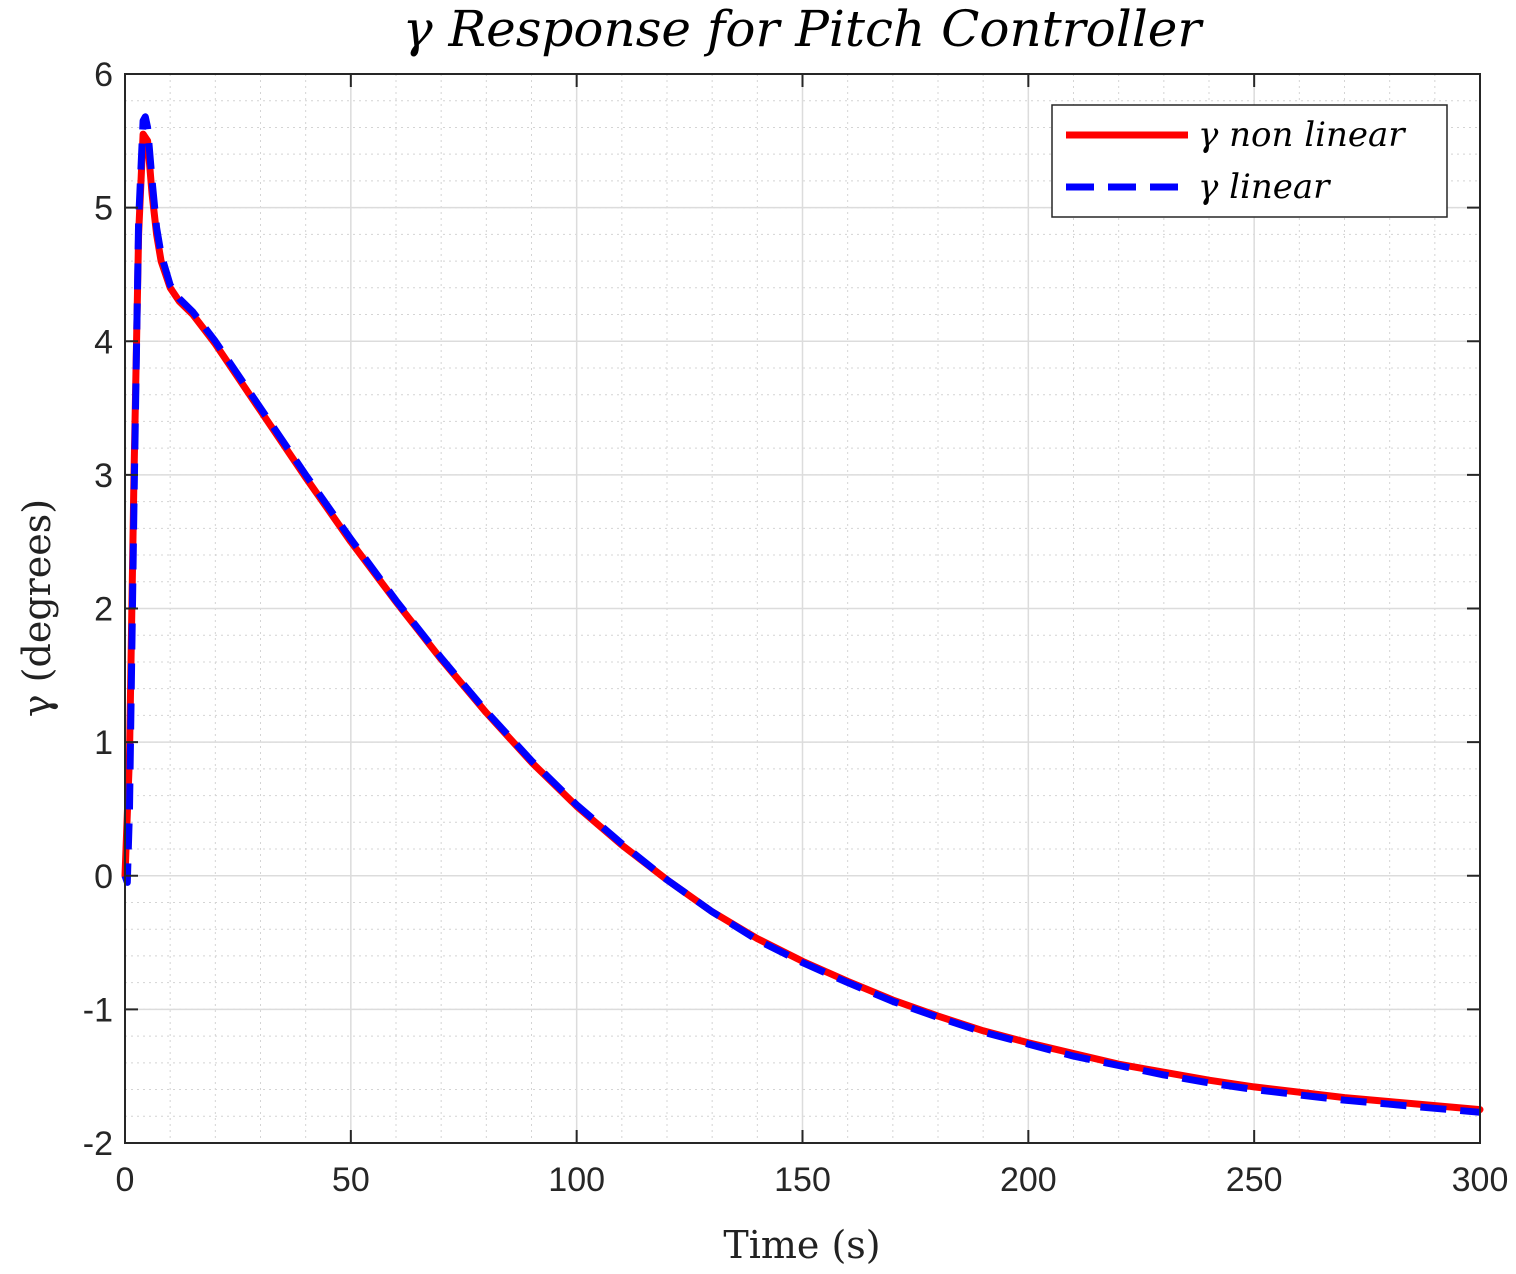 The height and width of the screenshot is (1274, 1516). Describe the element at coordinates (103, 743) in the screenshot. I see `y-tick-label: 1` at that location.